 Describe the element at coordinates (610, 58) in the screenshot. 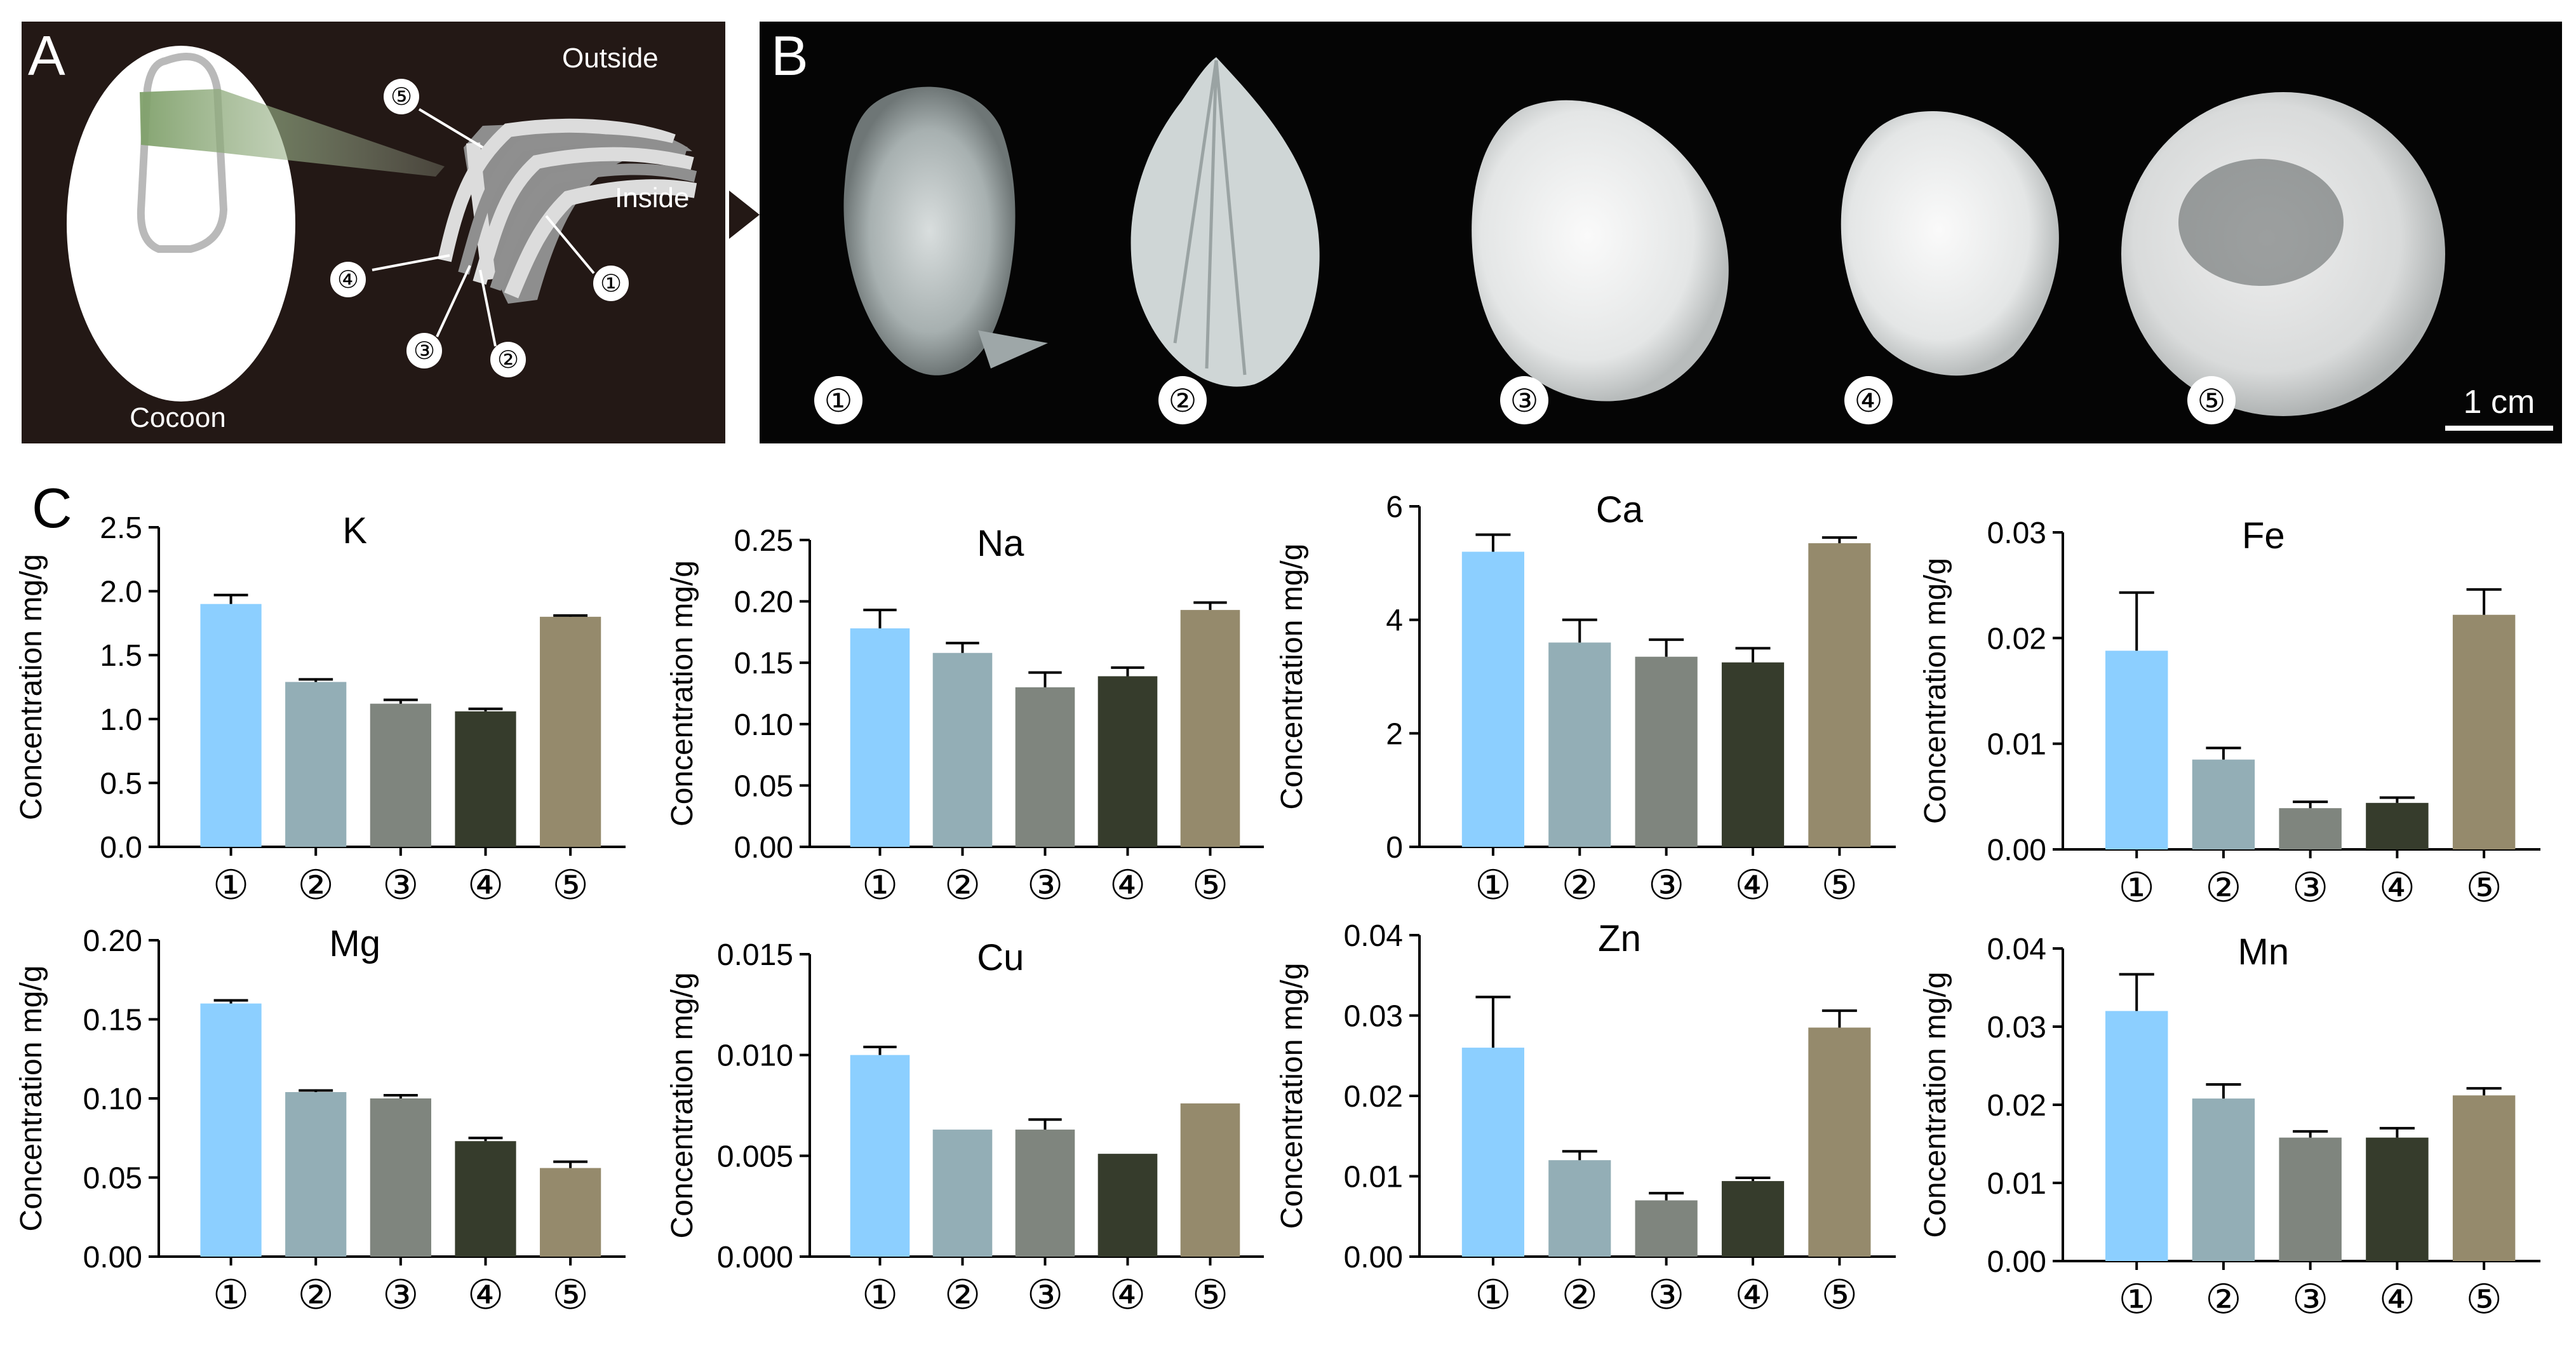

I see `outside-label: Outside` at that location.